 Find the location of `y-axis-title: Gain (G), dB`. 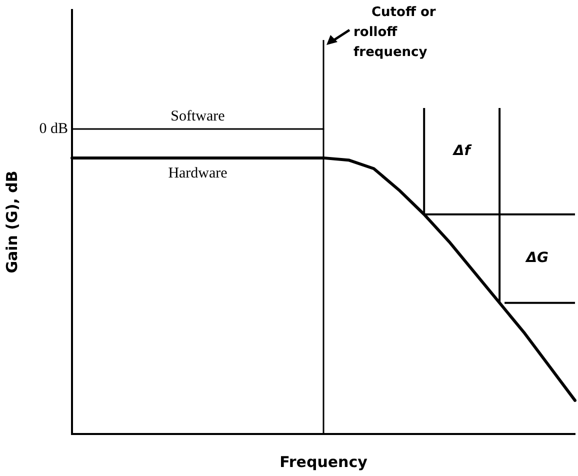

y-axis-title: Gain (G), dB is located at coordinates (11, 222).